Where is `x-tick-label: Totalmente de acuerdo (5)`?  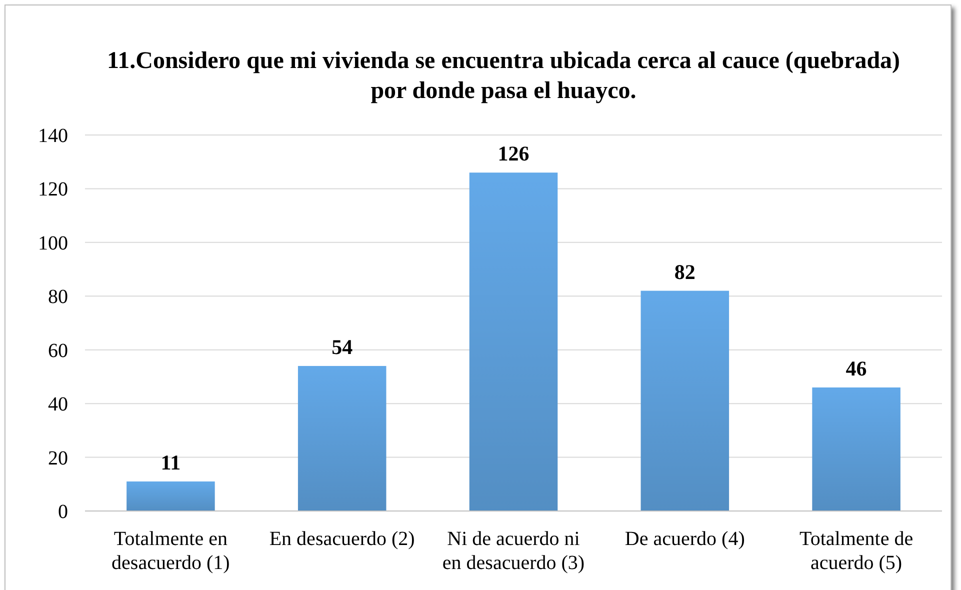
x-tick-label: Totalmente de acuerdo (5) is located at coordinates (857, 551).